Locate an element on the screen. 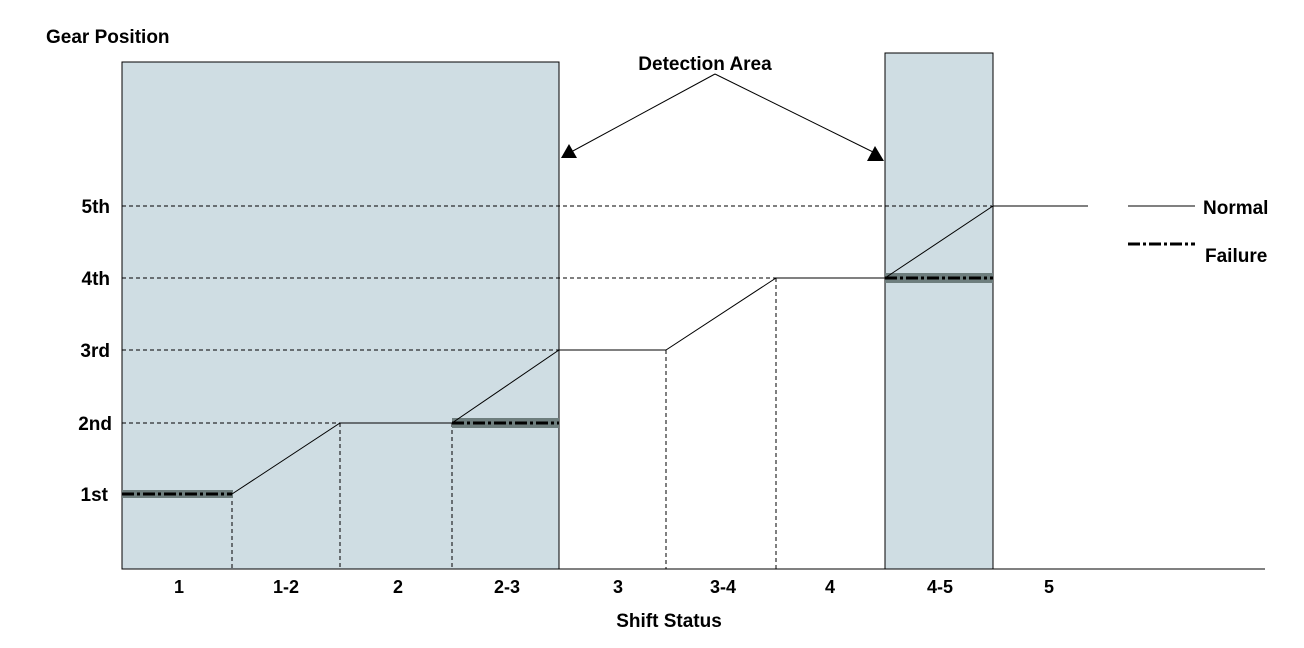  state-label-4-5: 4-5 is located at coordinates (940, 587).